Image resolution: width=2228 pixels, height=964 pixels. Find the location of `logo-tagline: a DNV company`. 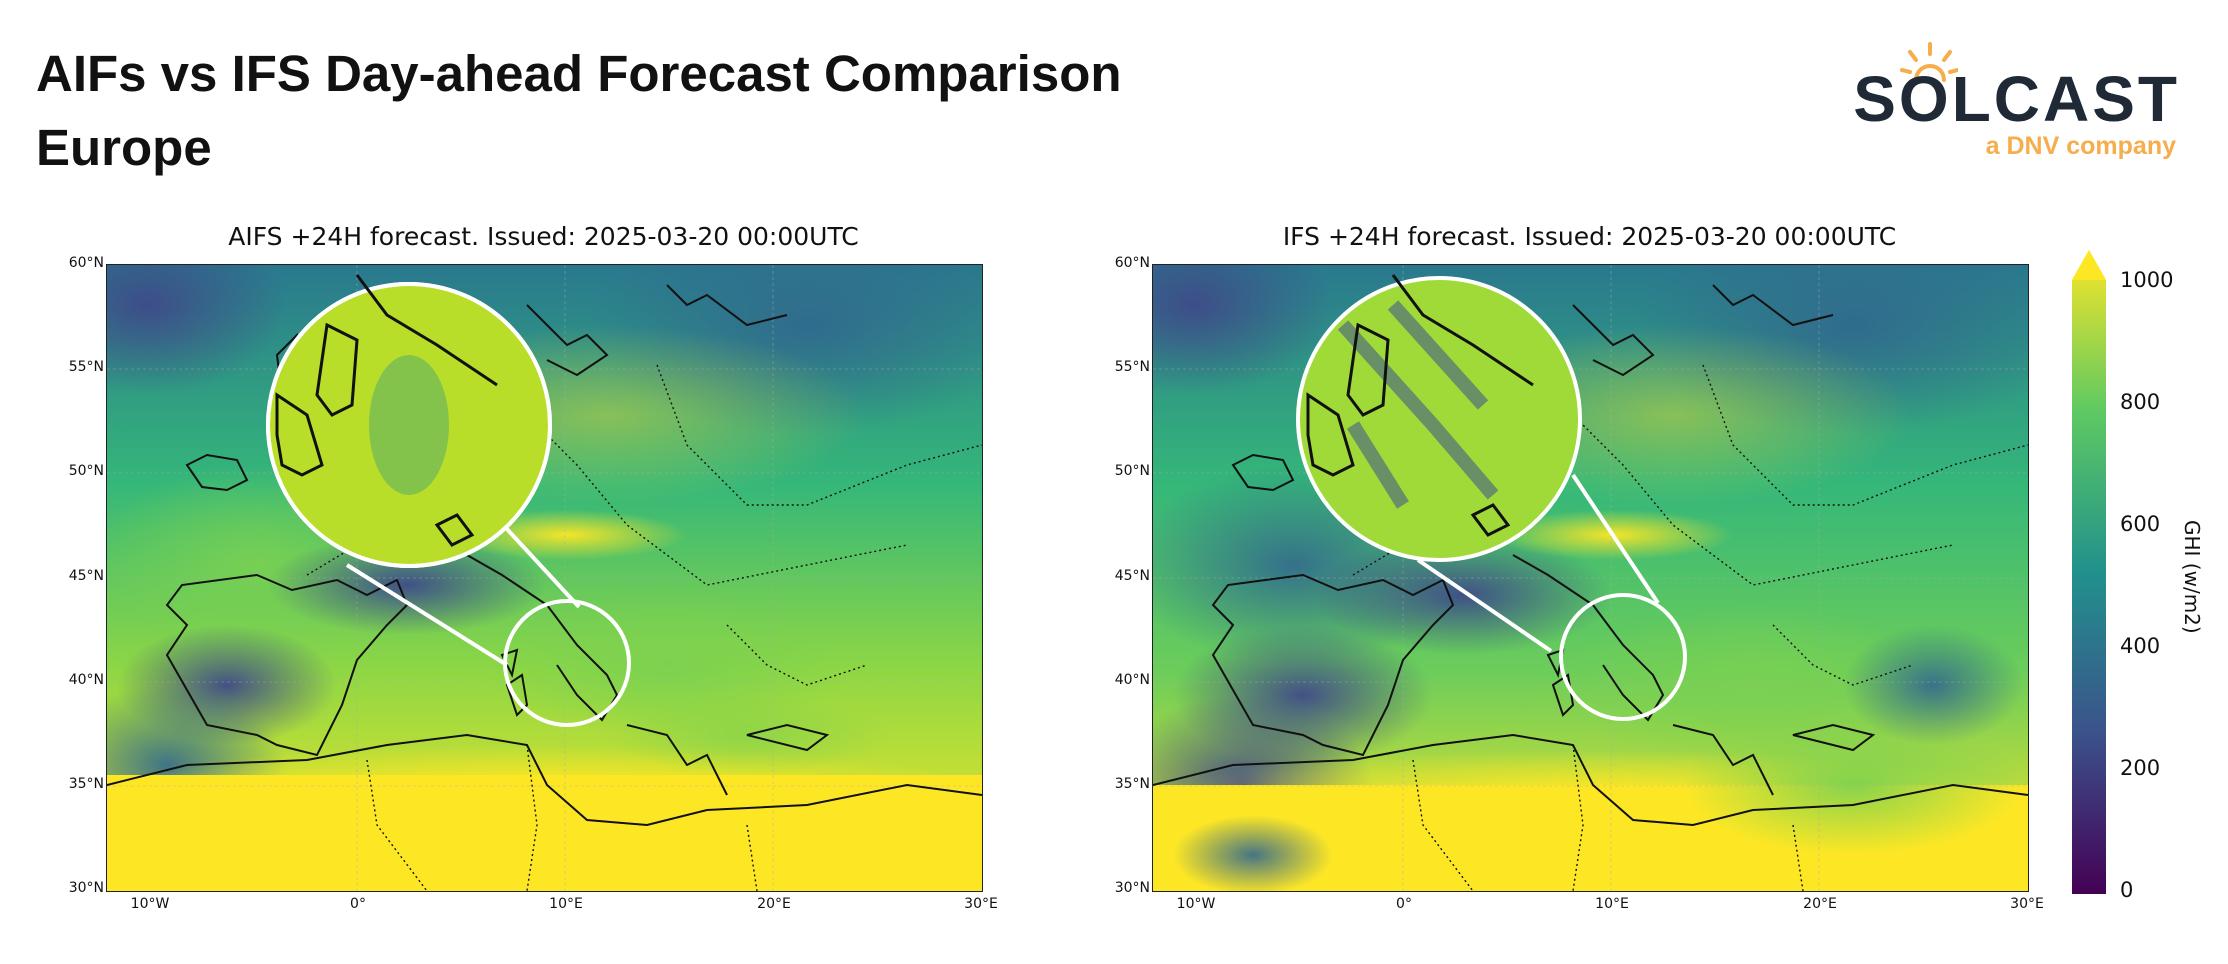

logo-tagline: a DNV company is located at coordinates (2080, 146).